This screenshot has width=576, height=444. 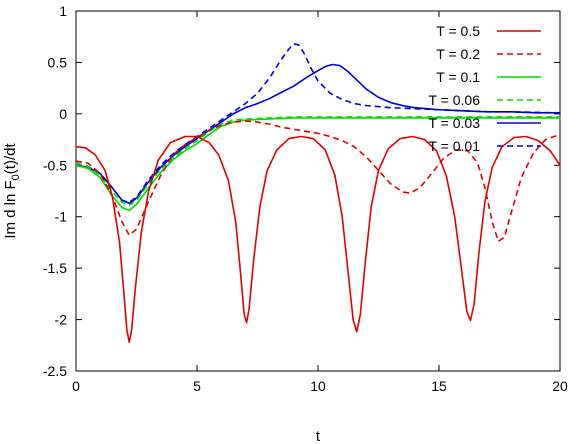 I want to click on y-tick-label: -2, so click(x=61, y=320).